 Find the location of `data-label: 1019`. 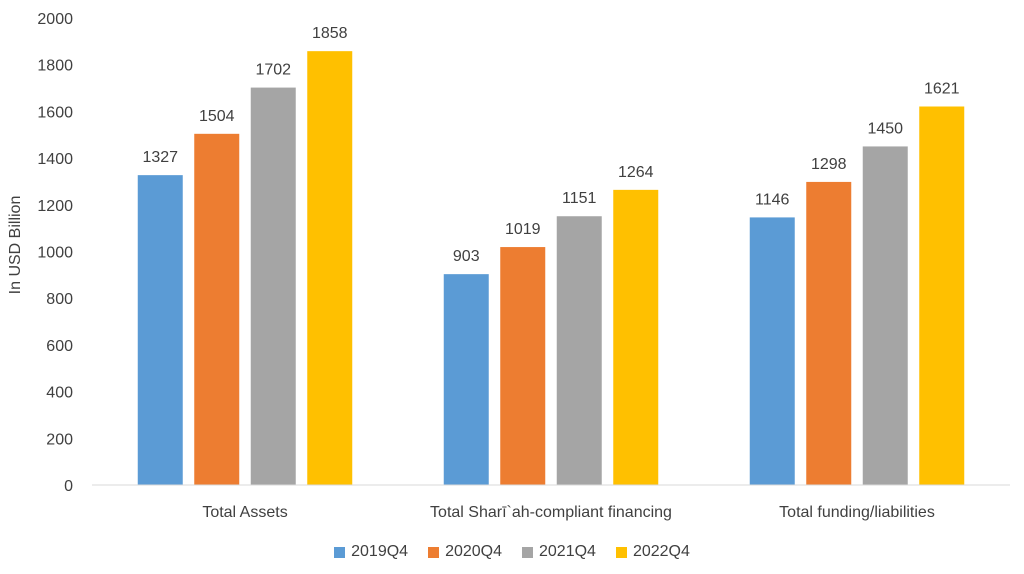

data-label: 1019 is located at coordinates (523, 229).